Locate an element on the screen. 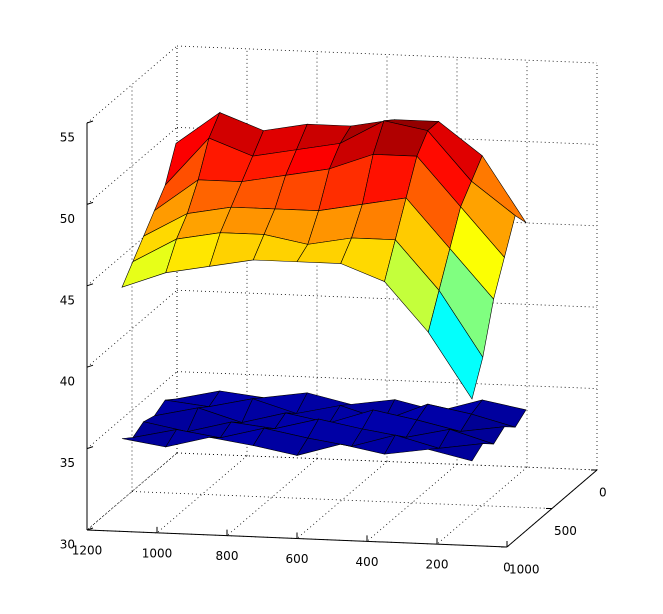 Image resolution: width=663 pixels, height=614 pixels. z-tick-label: 30 is located at coordinates (67, 545).